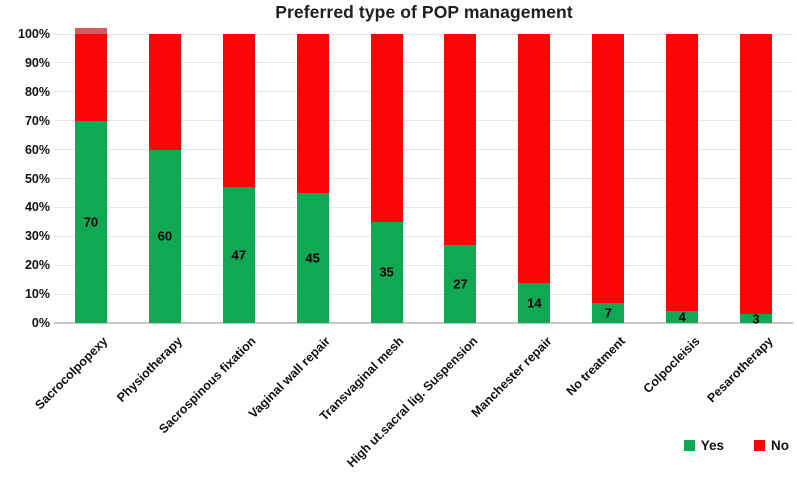 The width and height of the screenshot is (797, 477). I want to click on bar-yes-Sacrospinous fixation, so click(238, 255).